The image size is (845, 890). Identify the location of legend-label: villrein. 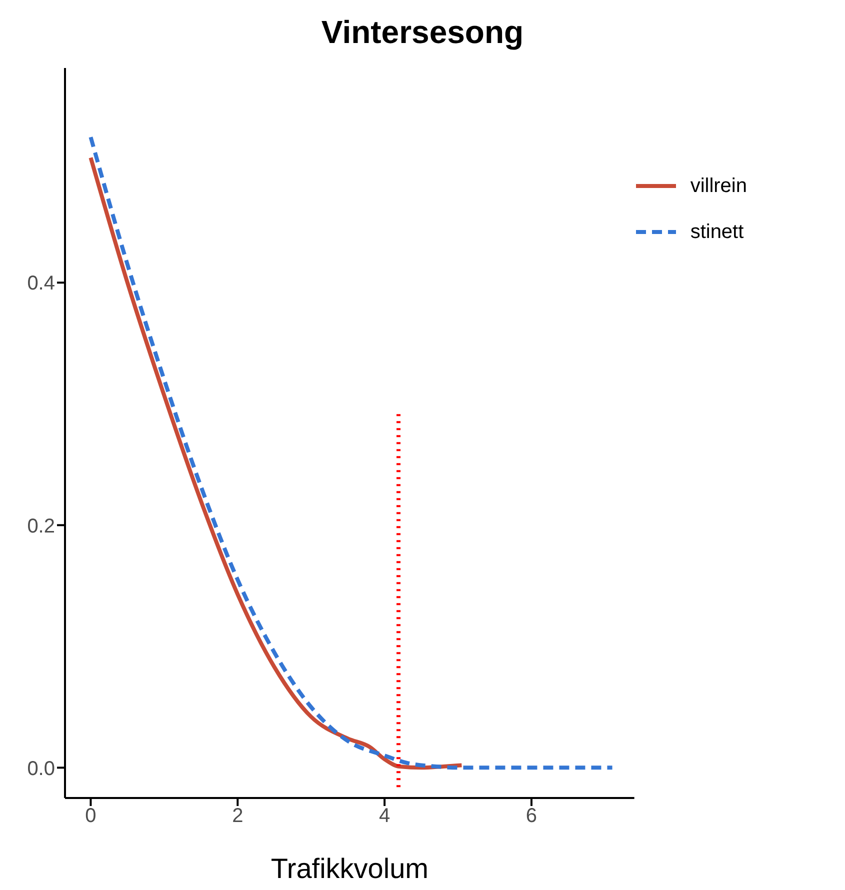
(718, 186).